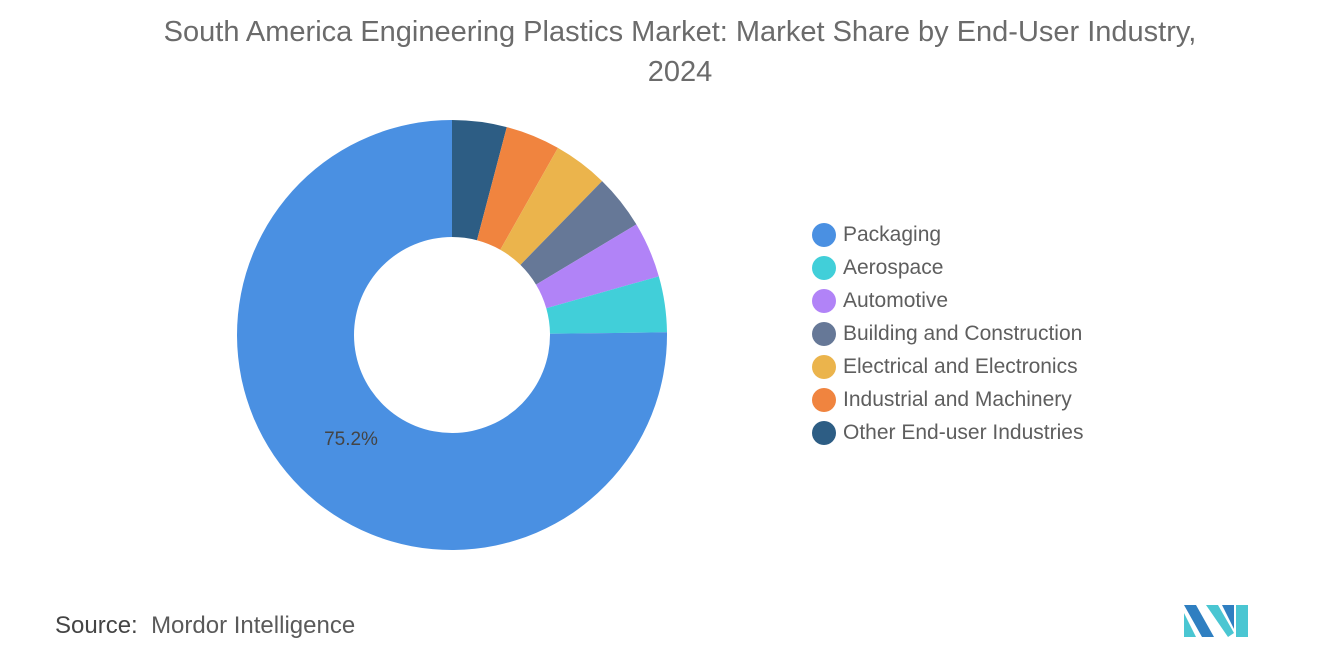 The image size is (1320, 665). I want to click on legend-item: Electrical and Electronics, so click(947, 366).